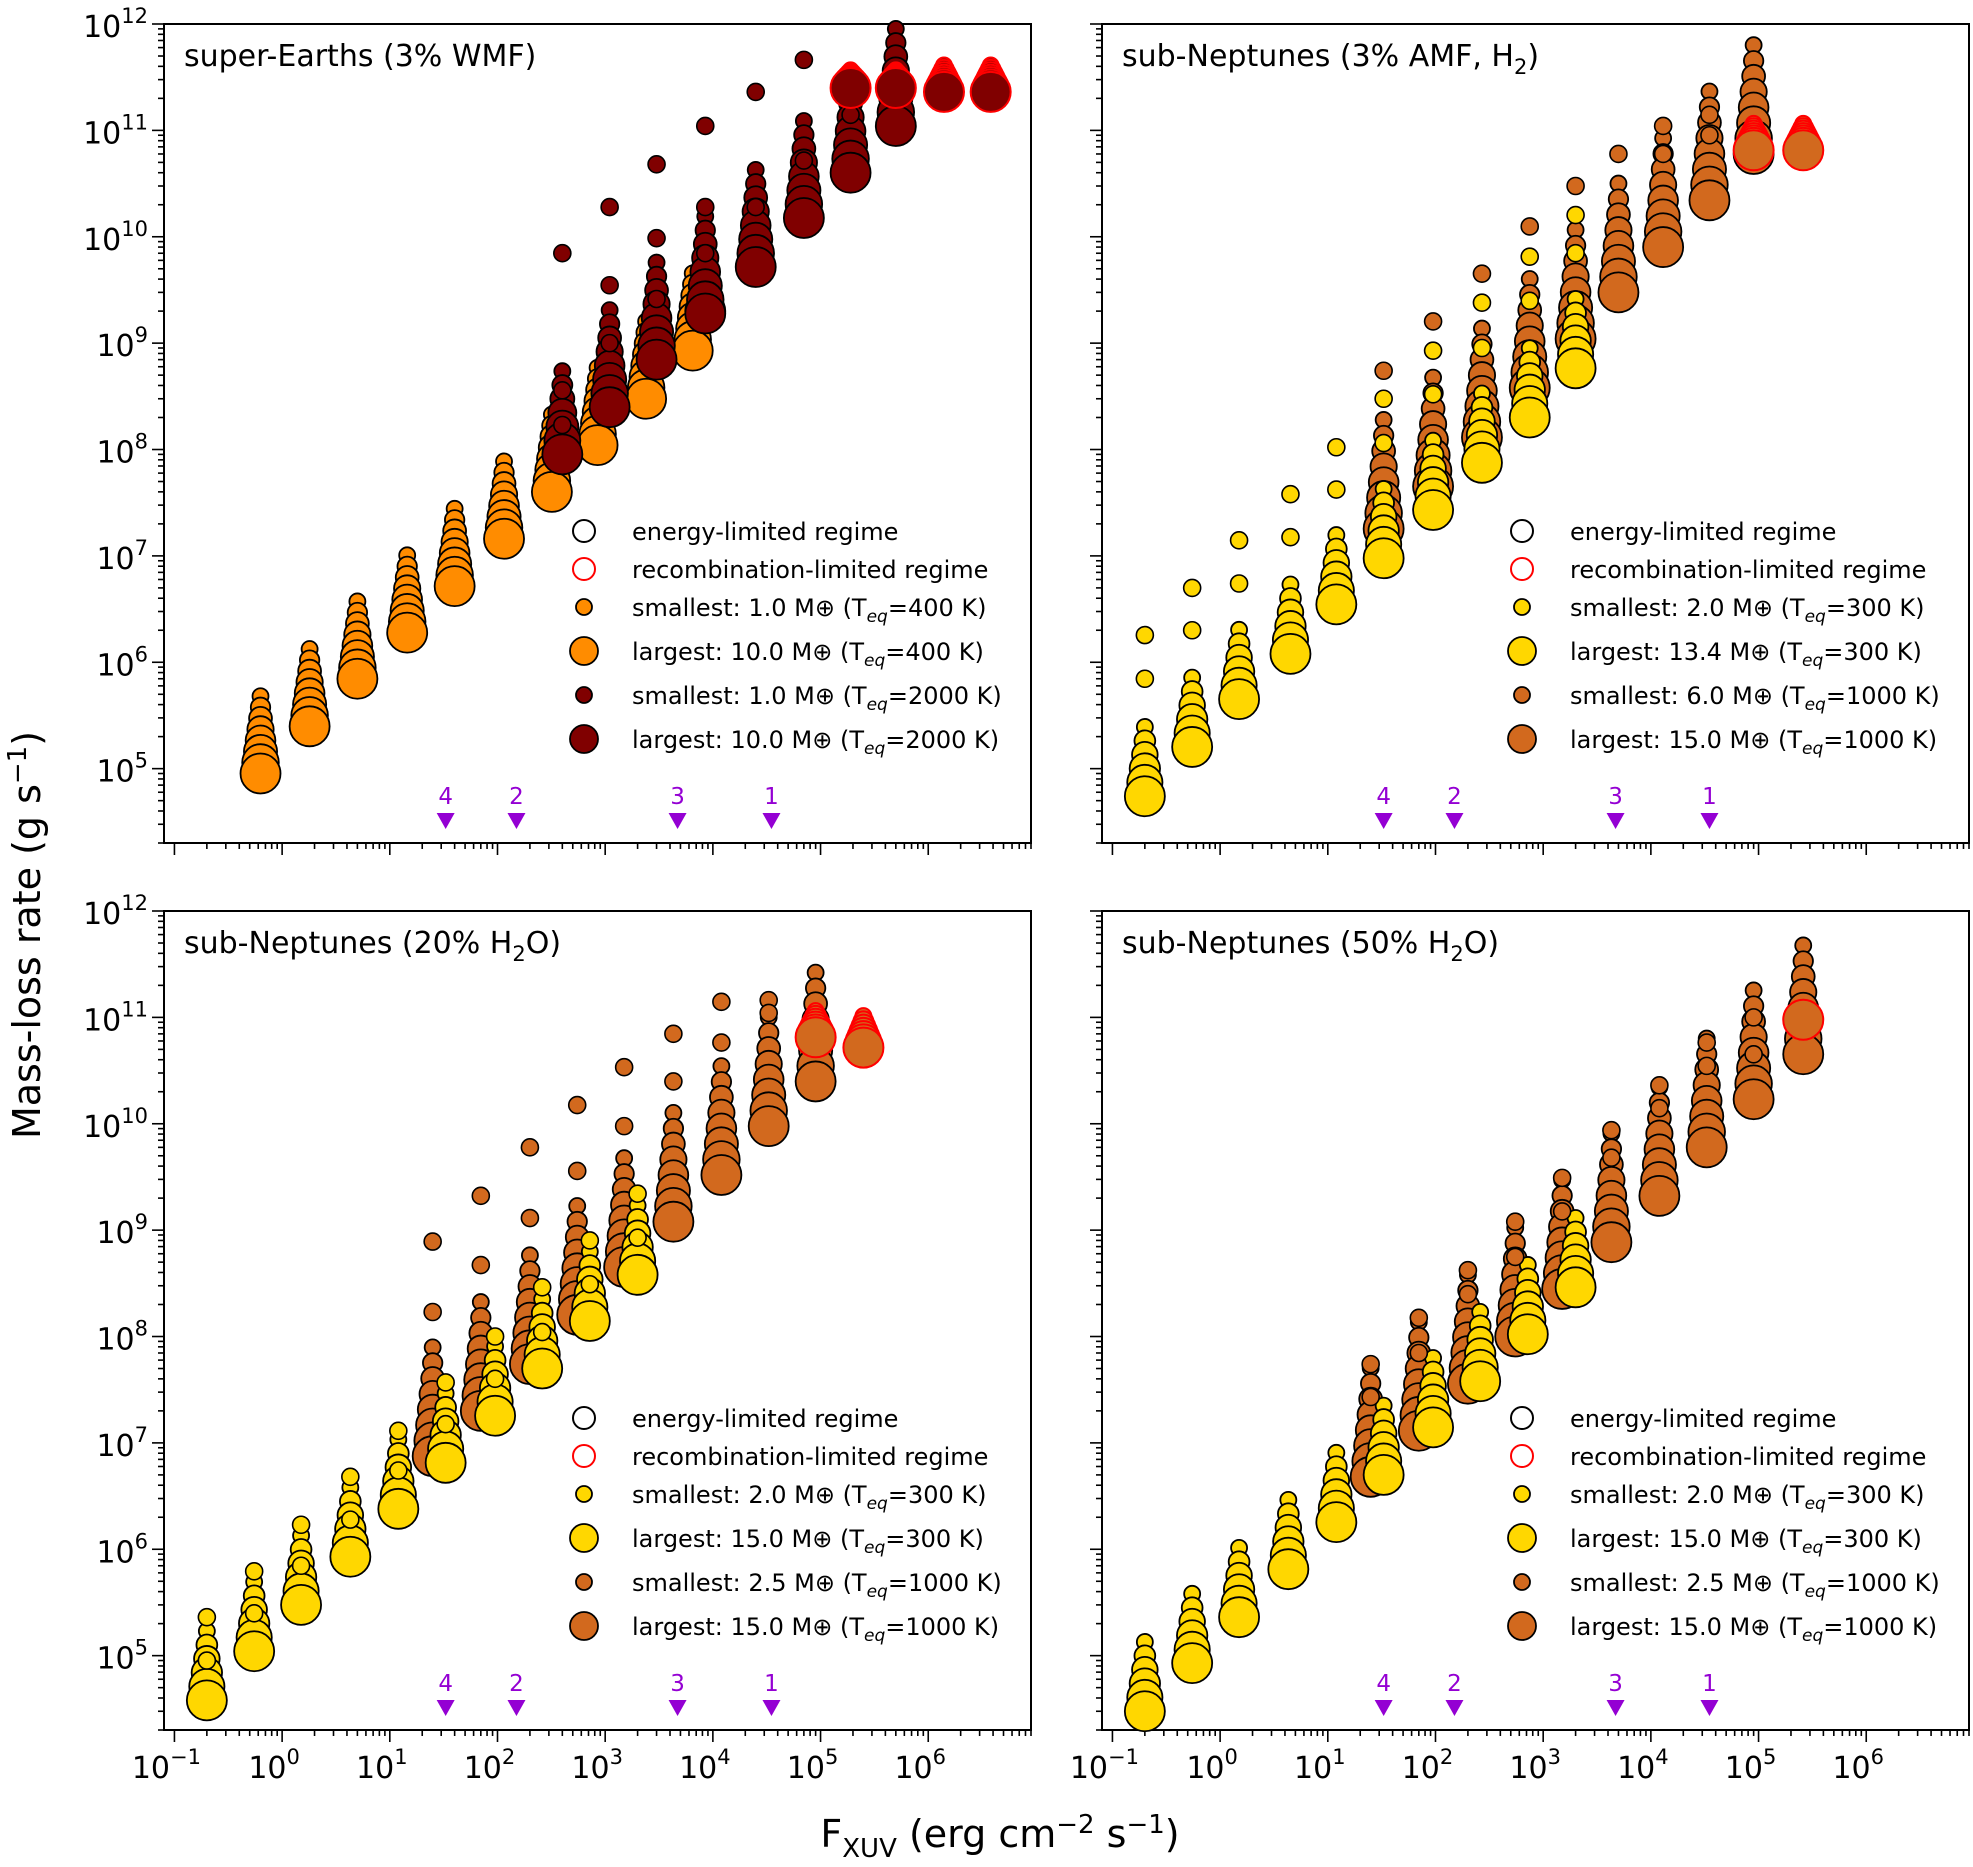 This screenshot has width=1973, height=1867. I want to click on legend-label: largest: 15.0 M⊕ (Teq=1000 K), so click(1753, 742).